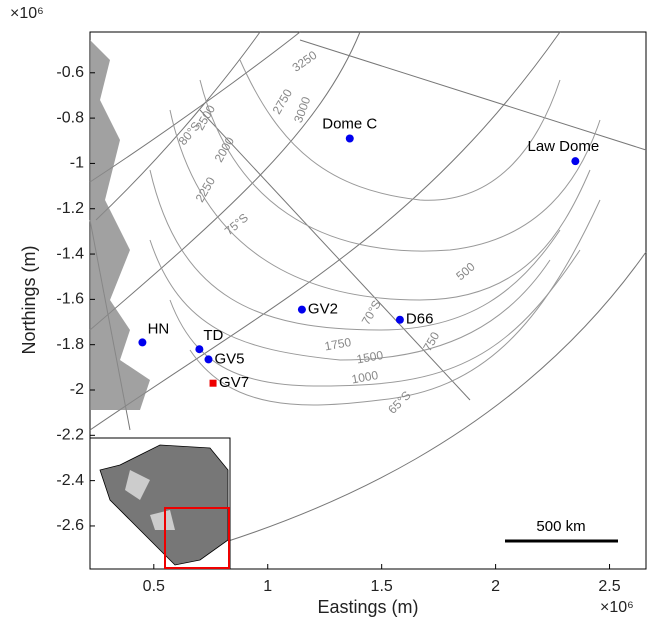 This screenshot has height=624, width=656. What do you see at coordinates (349, 123) in the screenshot?
I see `station-label: Dome C` at bounding box center [349, 123].